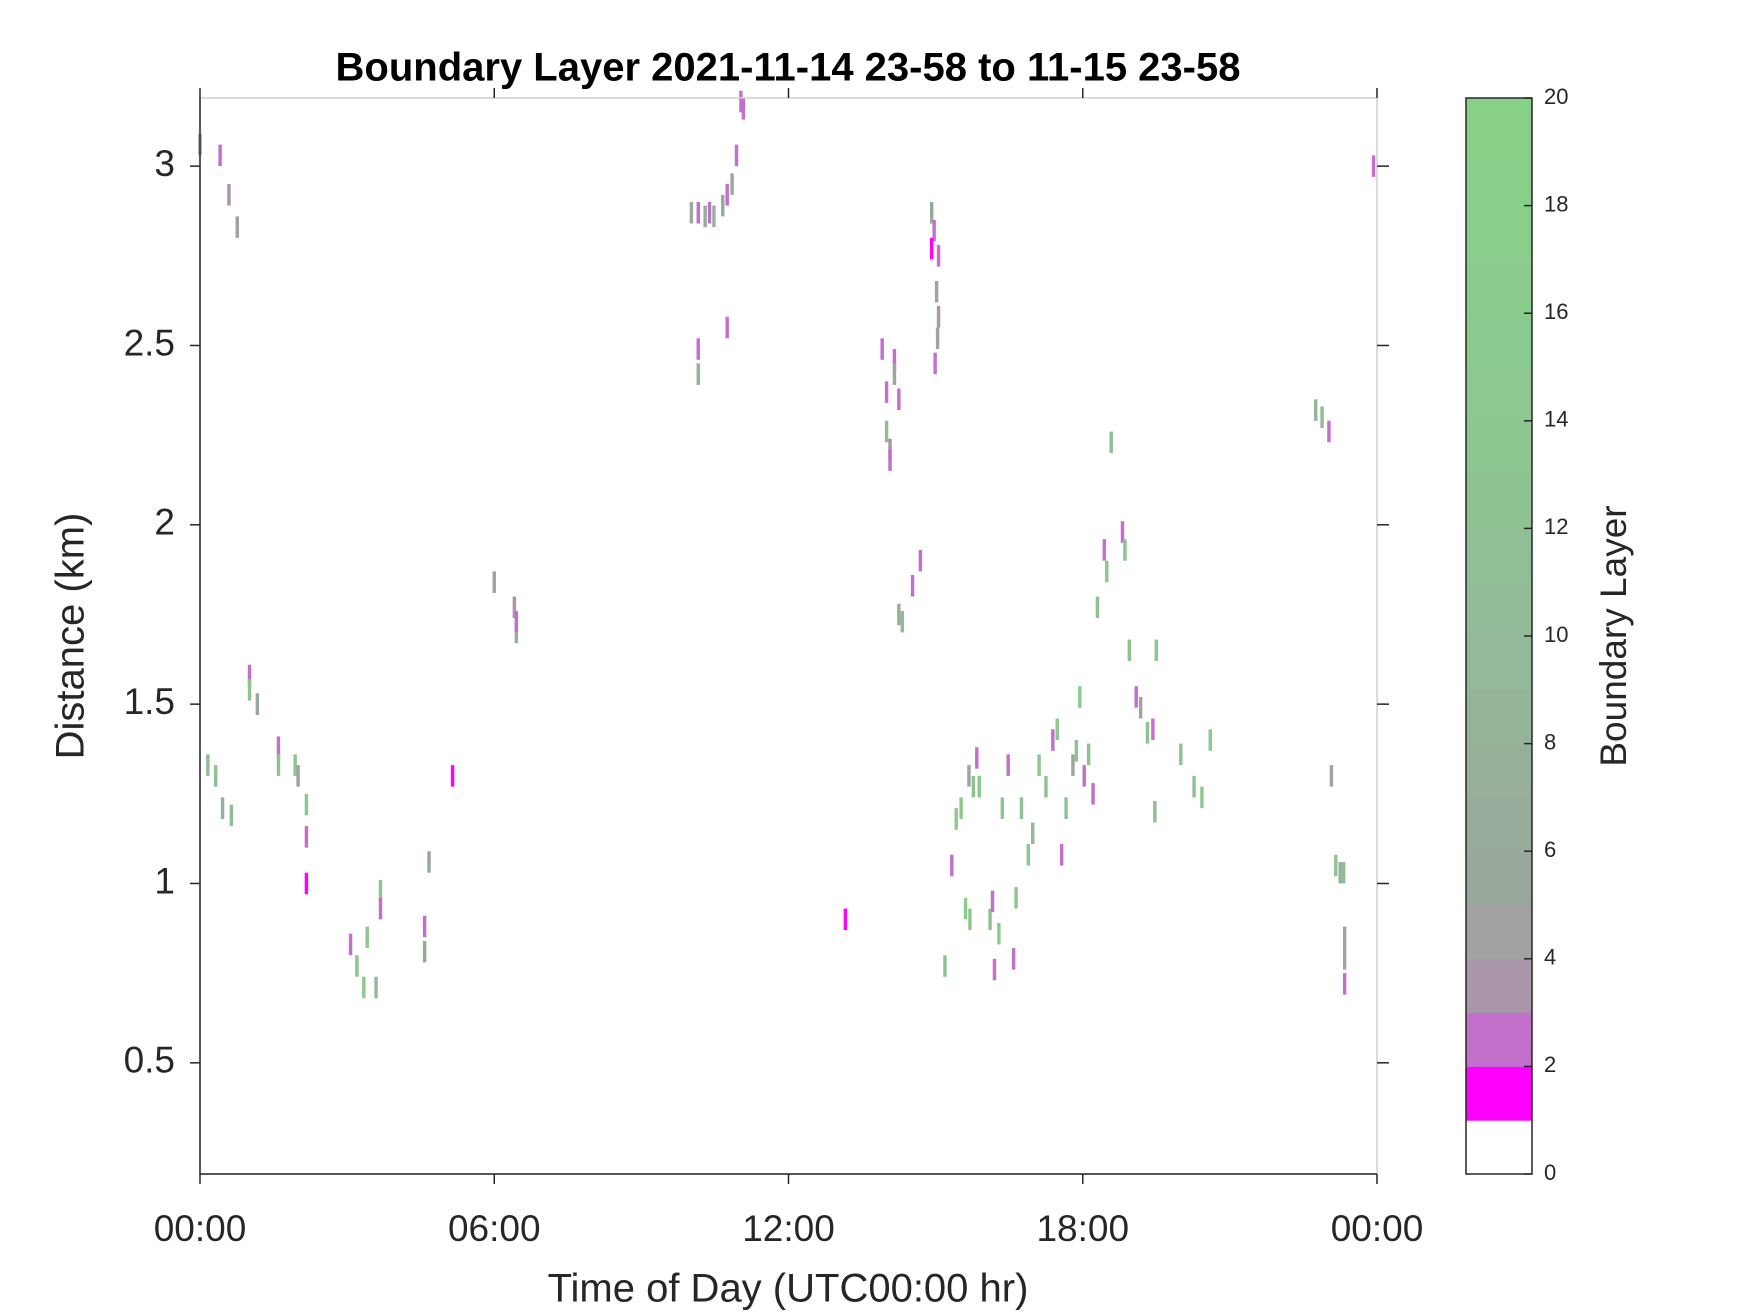 This screenshot has width=1750, height=1313. Describe the element at coordinates (149, 342) in the screenshot. I see `y-tick-label: 2.5` at that location.